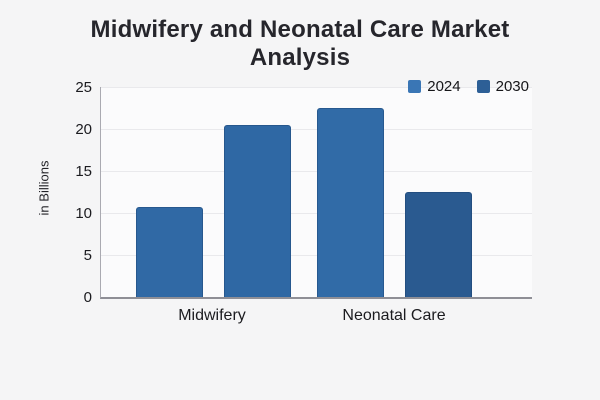  Describe the element at coordinates (444, 86) in the screenshot. I see `legend-label-2024: 2024` at that location.